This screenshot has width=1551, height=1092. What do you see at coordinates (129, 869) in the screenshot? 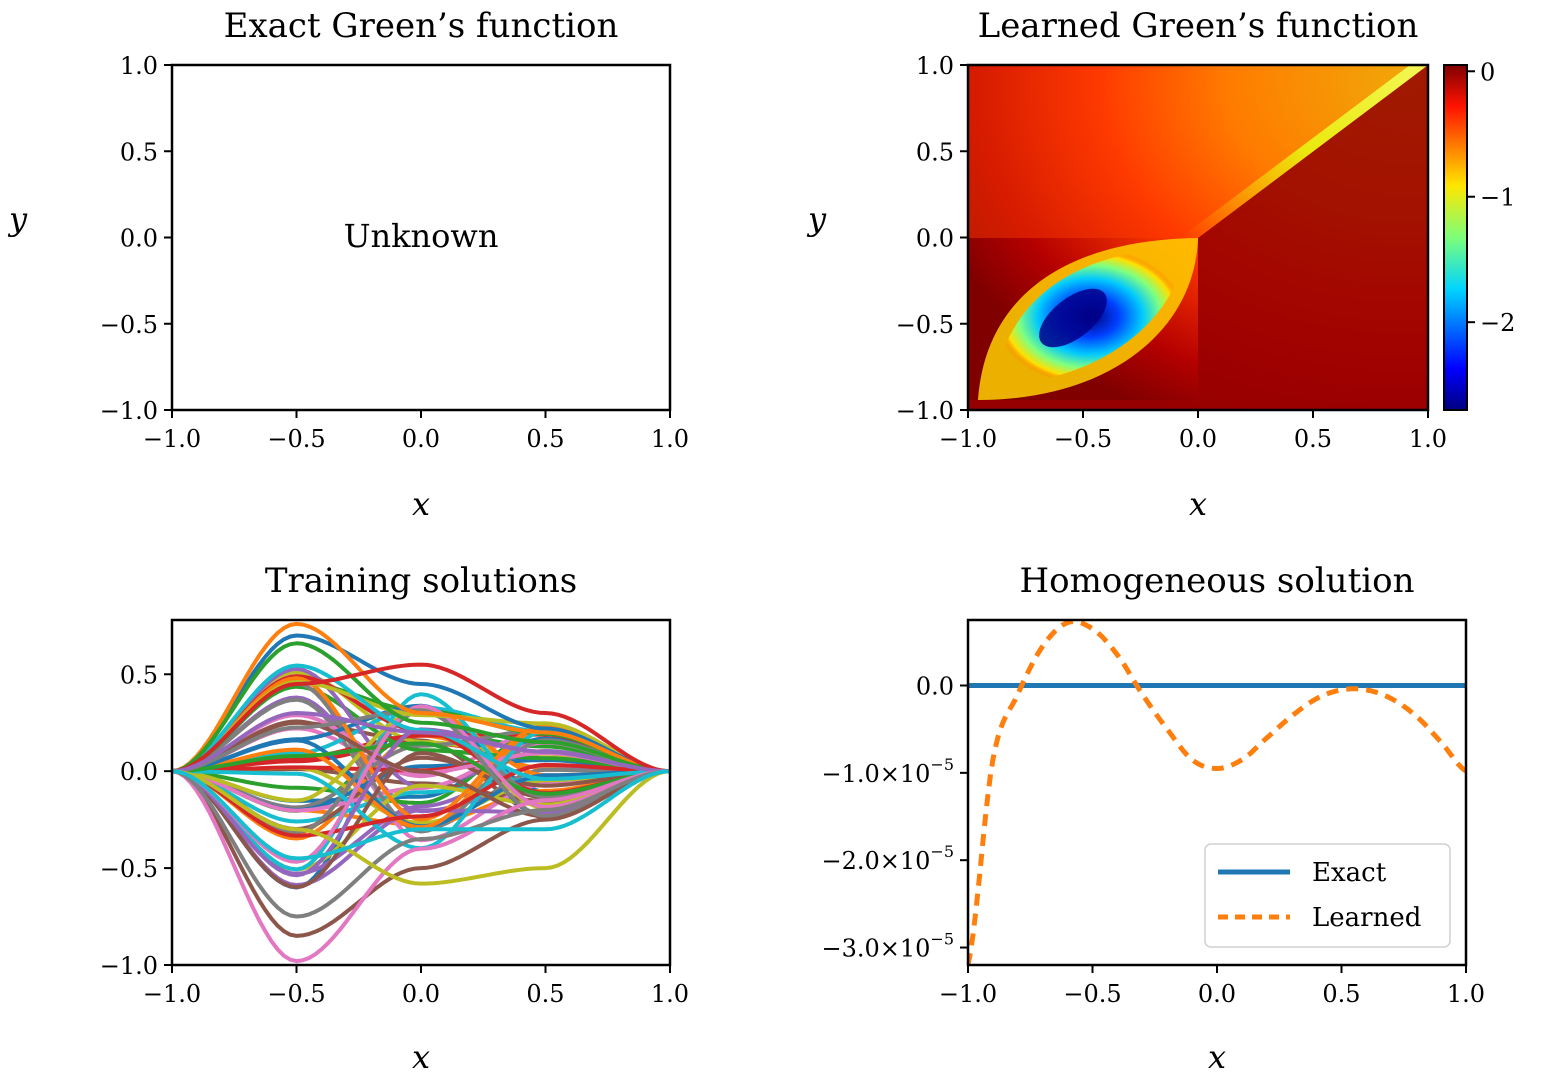
I see `panel3-ytick-label: −0.5` at bounding box center [129, 869].